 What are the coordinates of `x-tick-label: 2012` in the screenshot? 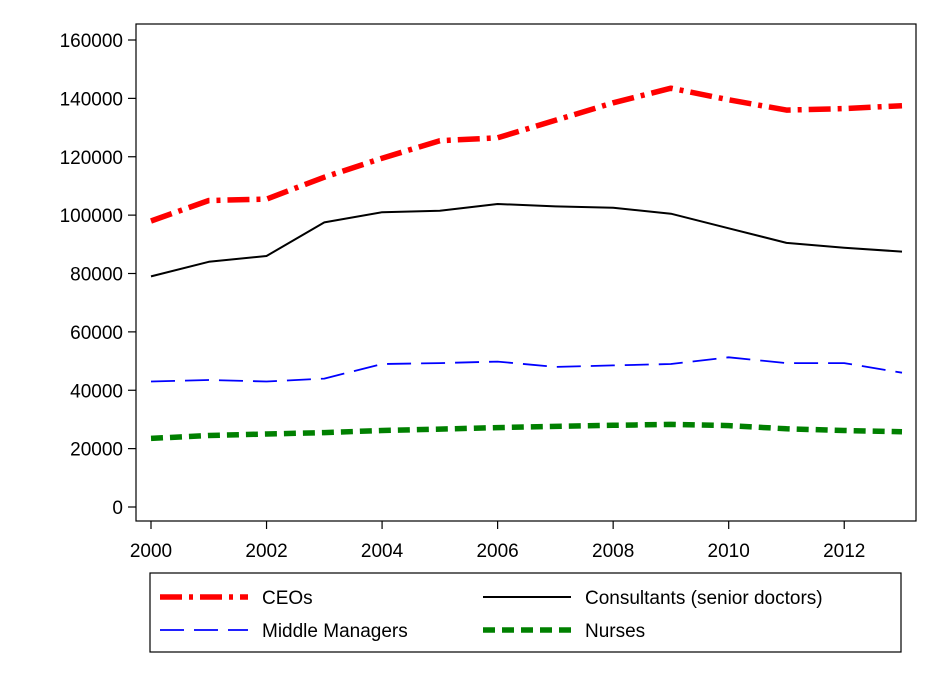 It's located at (844, 551).